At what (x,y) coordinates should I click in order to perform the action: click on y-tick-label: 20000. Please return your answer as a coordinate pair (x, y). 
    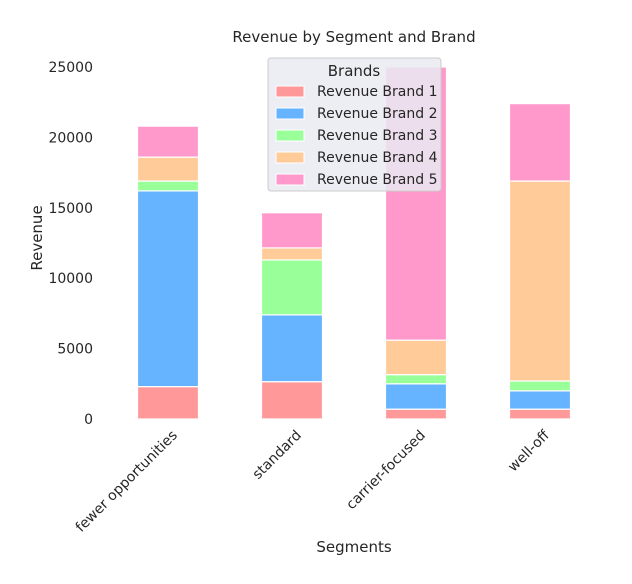
    Looking at the image, I should click on (70, 138).